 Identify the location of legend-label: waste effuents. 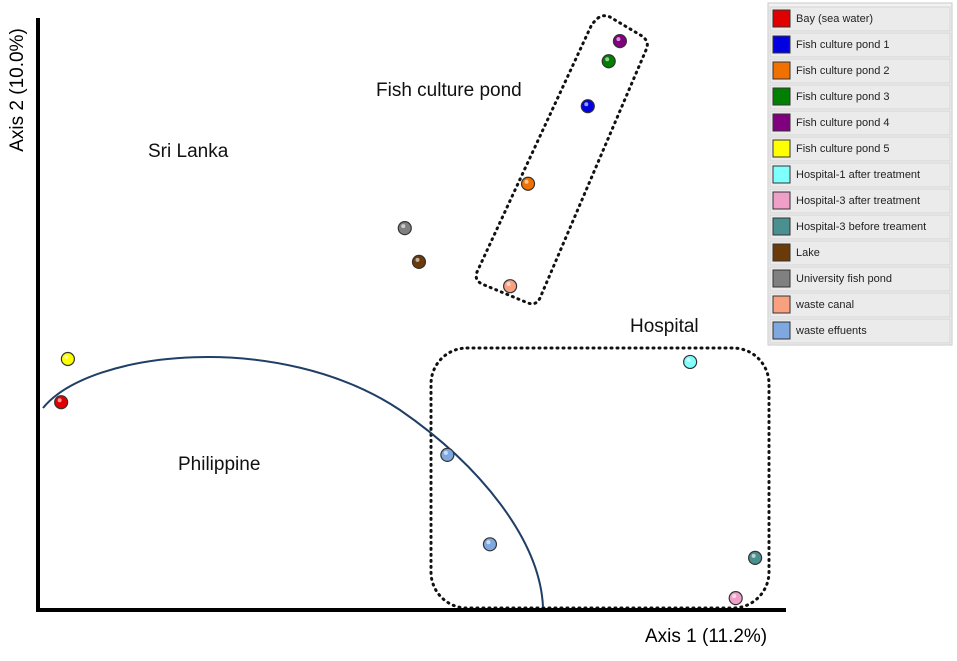
(831, 331).